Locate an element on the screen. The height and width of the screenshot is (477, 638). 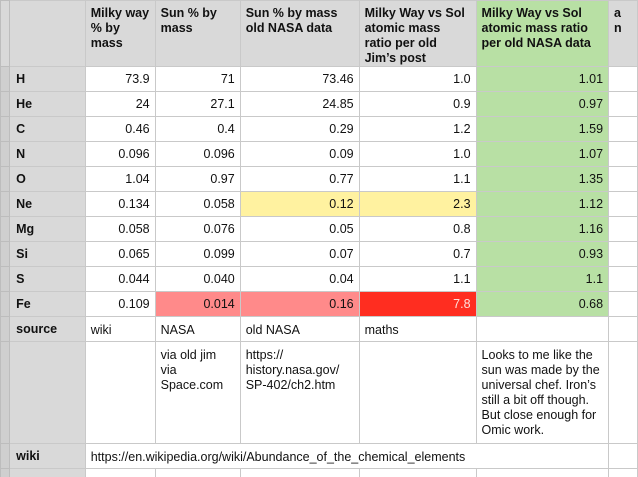
cell-ratio: 1.35 is located at coordinates (542, 179).